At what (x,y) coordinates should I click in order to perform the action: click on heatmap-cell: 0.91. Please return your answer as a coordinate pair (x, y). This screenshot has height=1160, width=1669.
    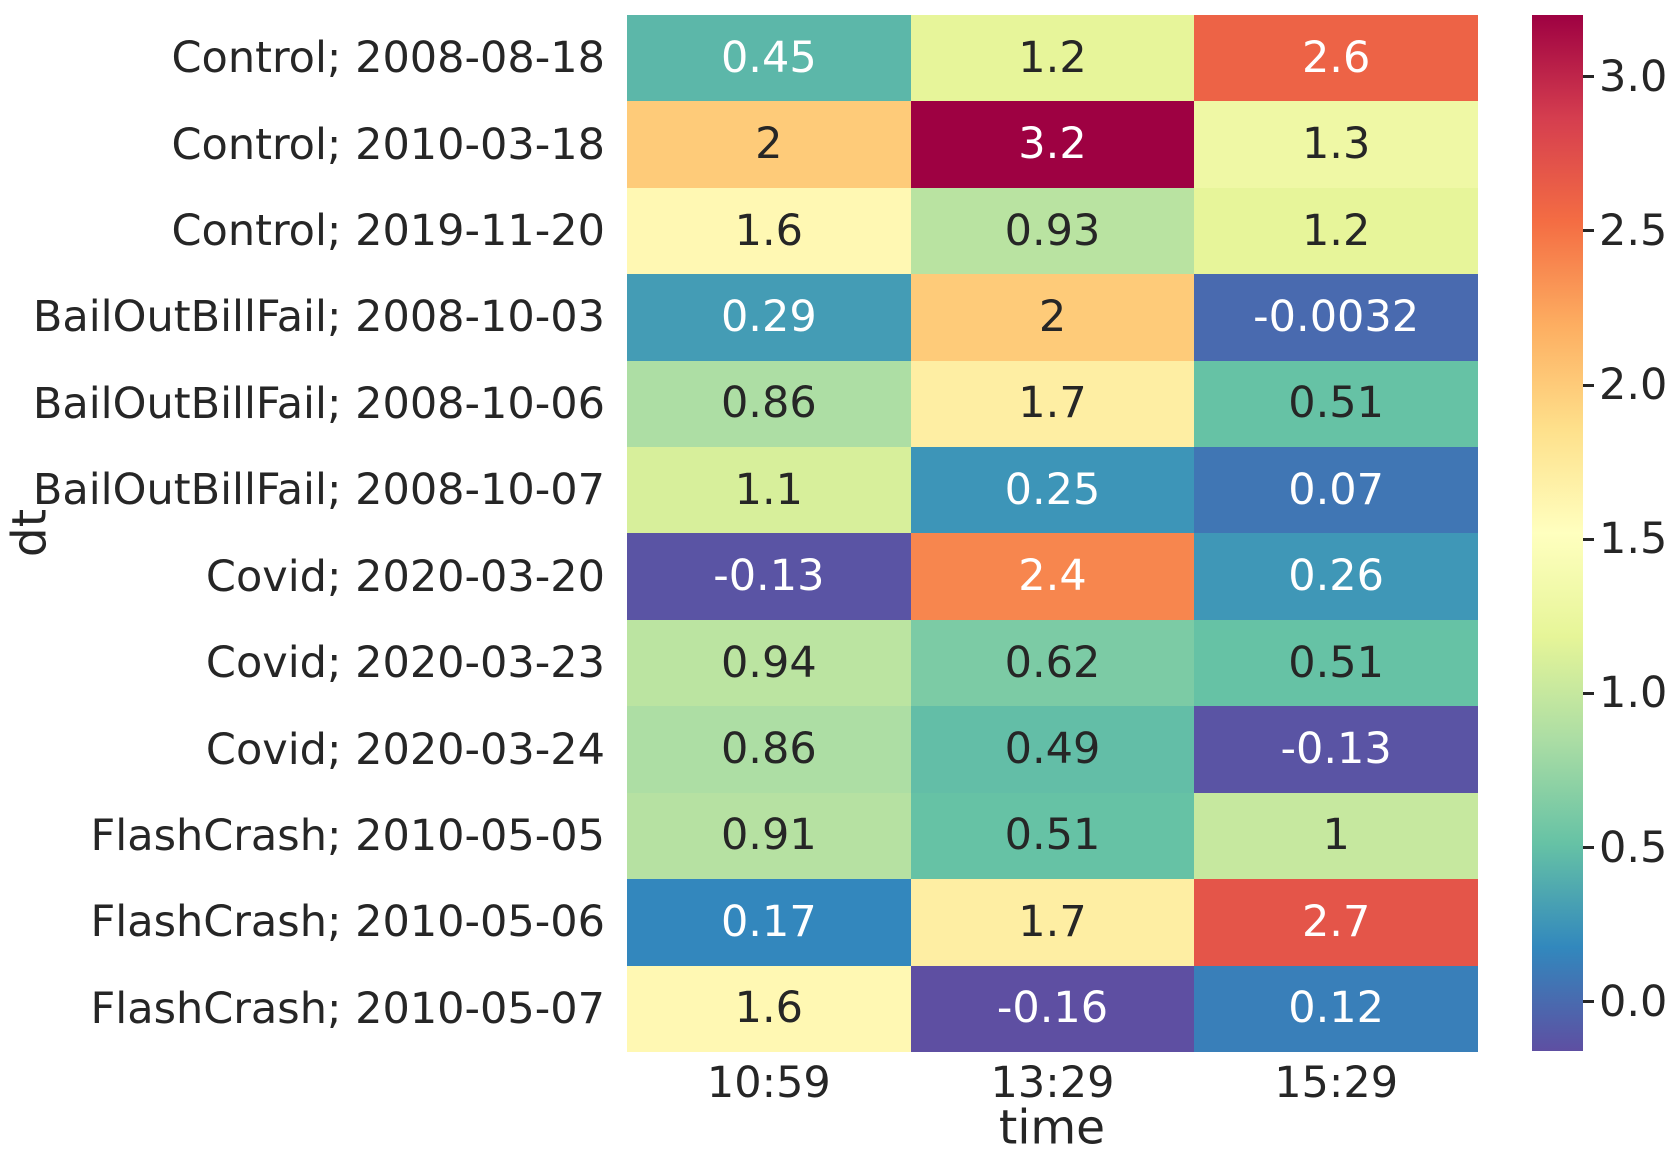
    Looking at the image, I should click on (769, 836).